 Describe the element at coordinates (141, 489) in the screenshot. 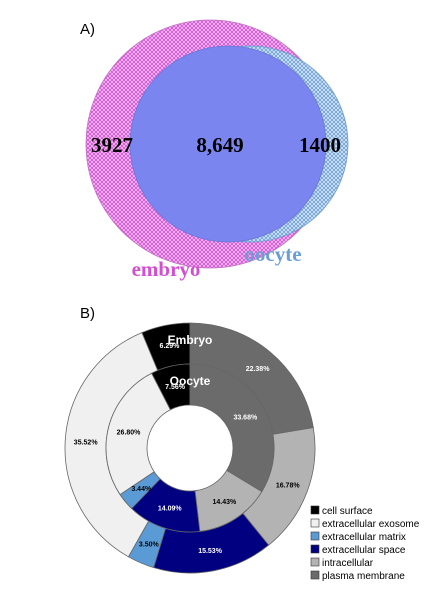

I see `inner-slice-label-2: 3.44%` at that location.